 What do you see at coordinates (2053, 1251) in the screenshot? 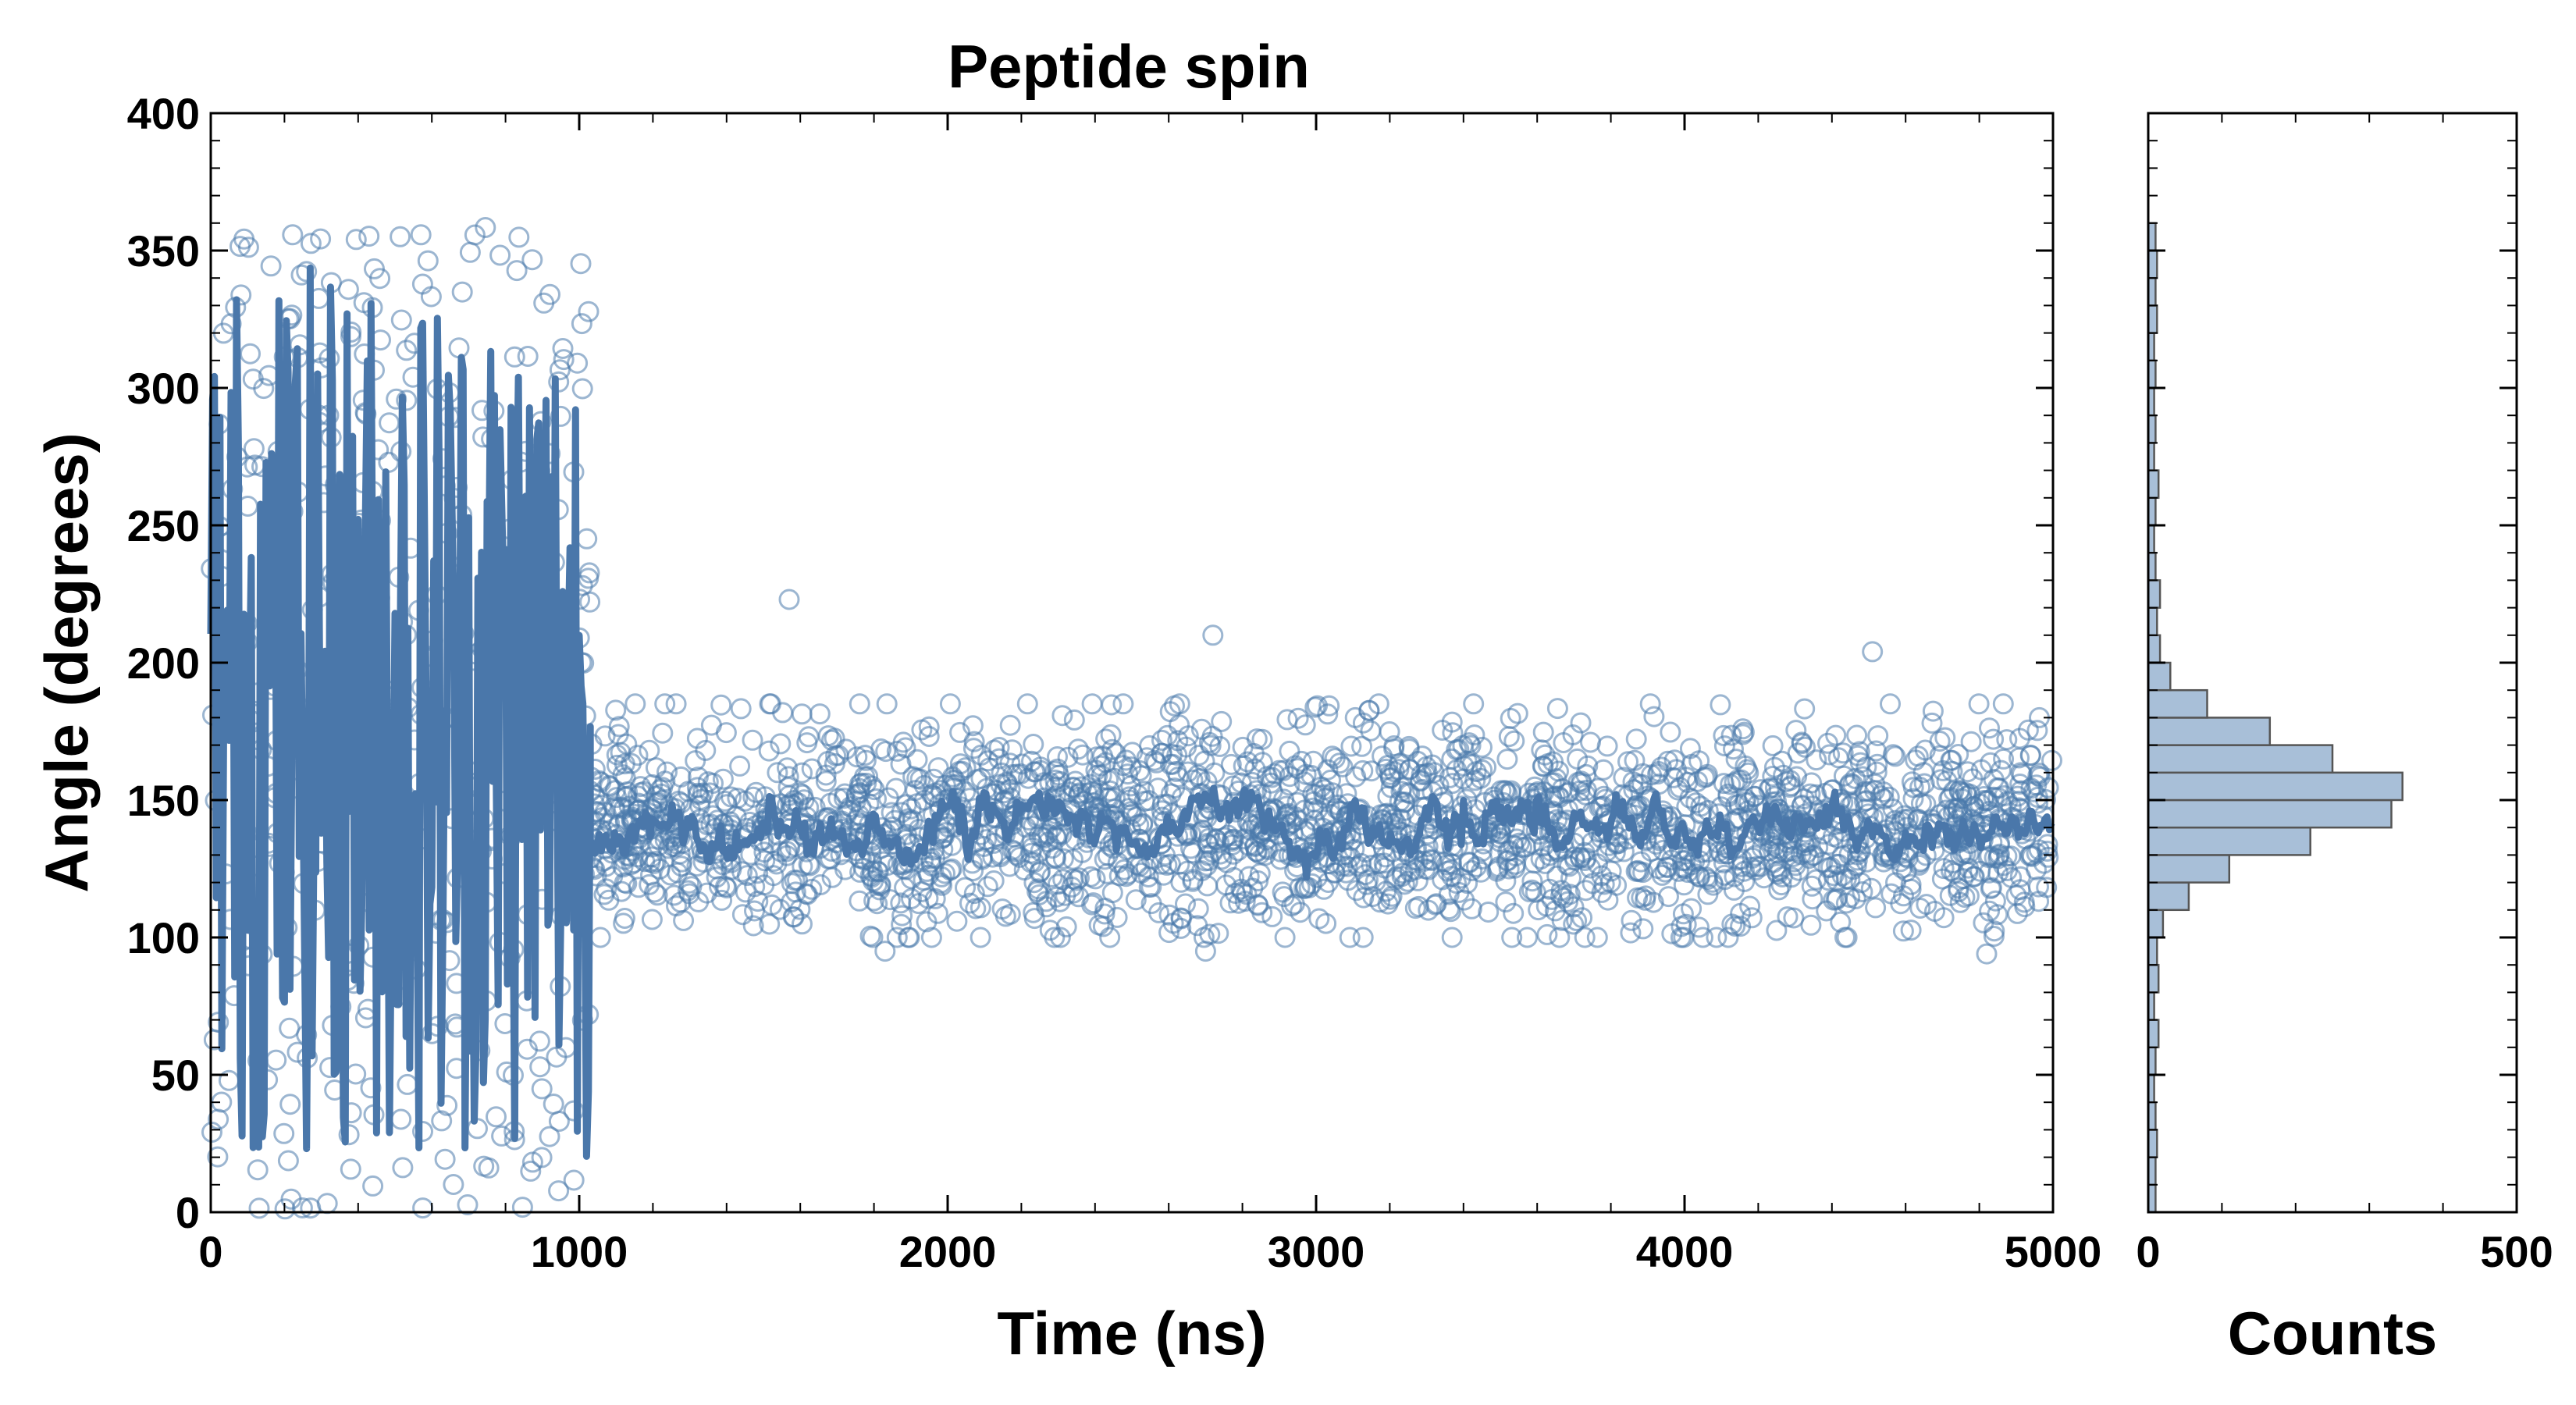
I see `x-tick-label: 5000` at bounding box center [2053, 1251].